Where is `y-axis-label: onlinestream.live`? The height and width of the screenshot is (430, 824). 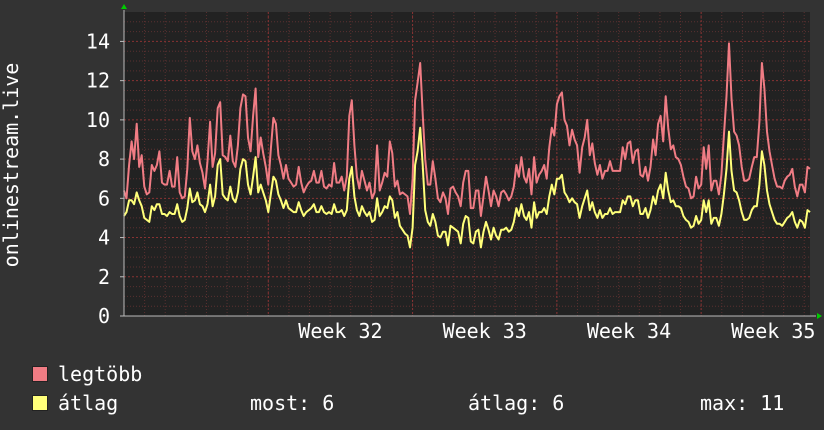 y-axis-label: onlinestream.live is located at coordinates (11, 165).